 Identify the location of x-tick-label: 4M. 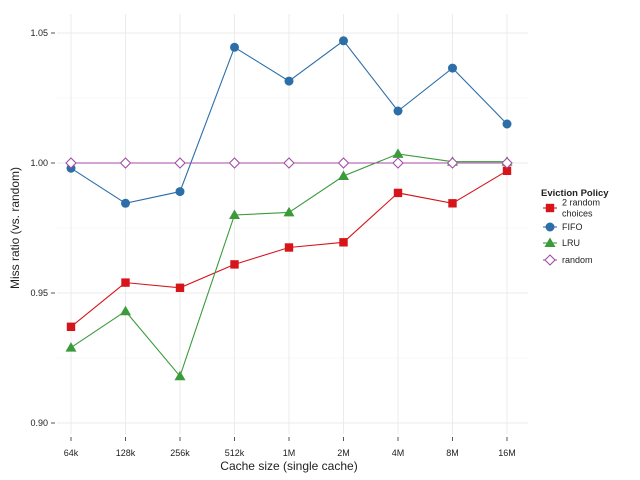
(398, 453).